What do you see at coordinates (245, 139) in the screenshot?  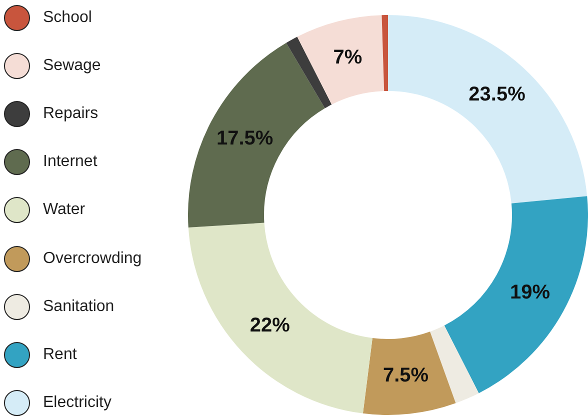 I see `data-label: 17.5%` at bounding box center [245, 139].